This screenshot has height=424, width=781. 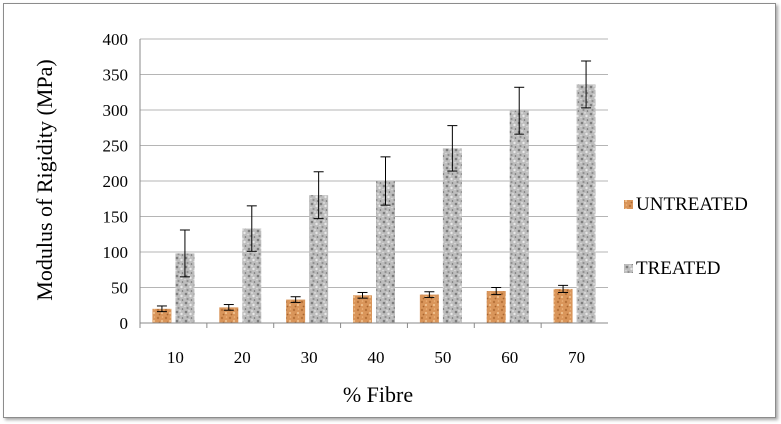 I want to click on x-tick-label-20: 20, so click(x=242, y=357).